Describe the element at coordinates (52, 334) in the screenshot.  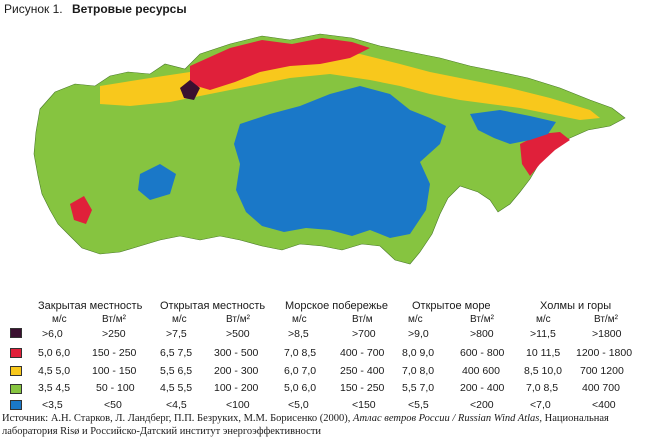
I see `speed-closed-0: >6,0` at that location.